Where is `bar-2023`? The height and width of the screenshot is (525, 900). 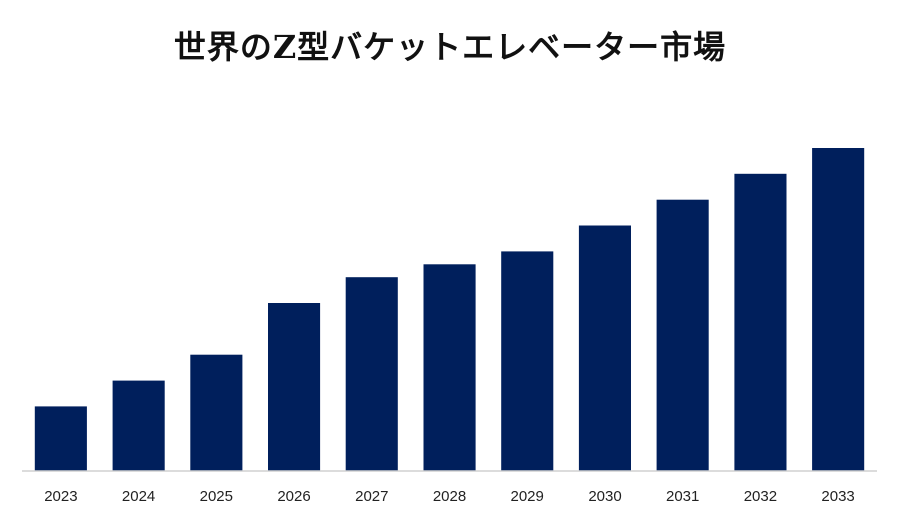
bar-2023 is located at coordinates (60, 438).